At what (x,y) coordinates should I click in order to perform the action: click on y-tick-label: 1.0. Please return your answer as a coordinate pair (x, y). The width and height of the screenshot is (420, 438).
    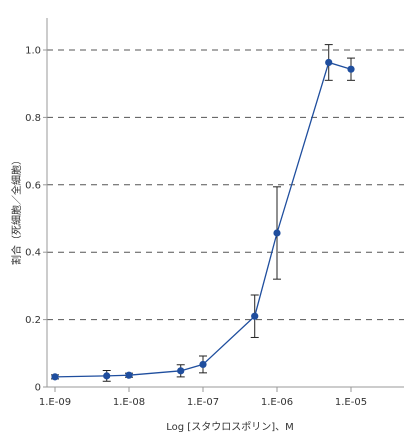
    Looking at the image, I should click on (33, 51).